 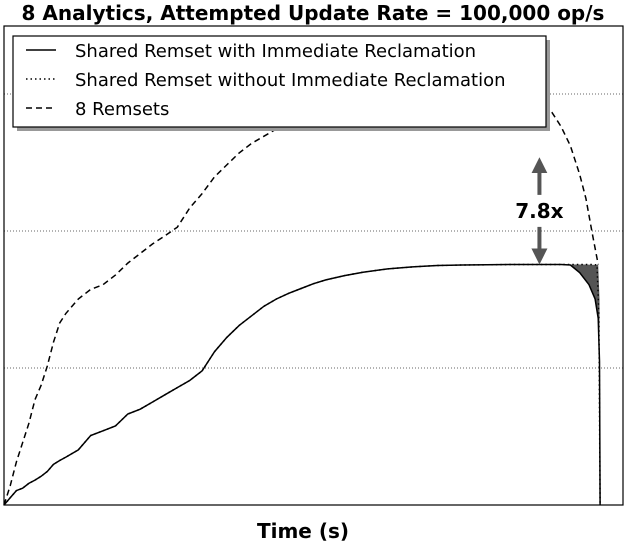 What do you see at coordinates (303, 531) in the screenshot?
I see `x-axis-label: Time (s)` at bounding box center [303, 531].